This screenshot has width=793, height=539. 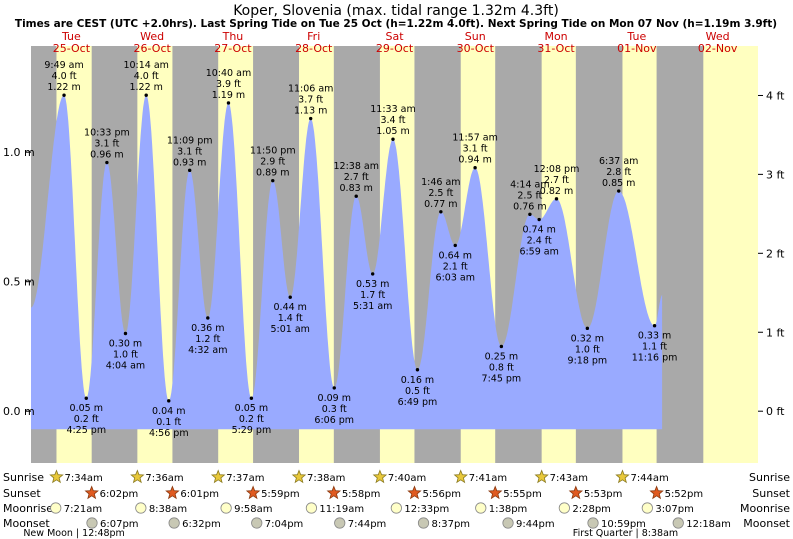 I want to click on tide-label: 0.74 m, so click(x=538, y=230).